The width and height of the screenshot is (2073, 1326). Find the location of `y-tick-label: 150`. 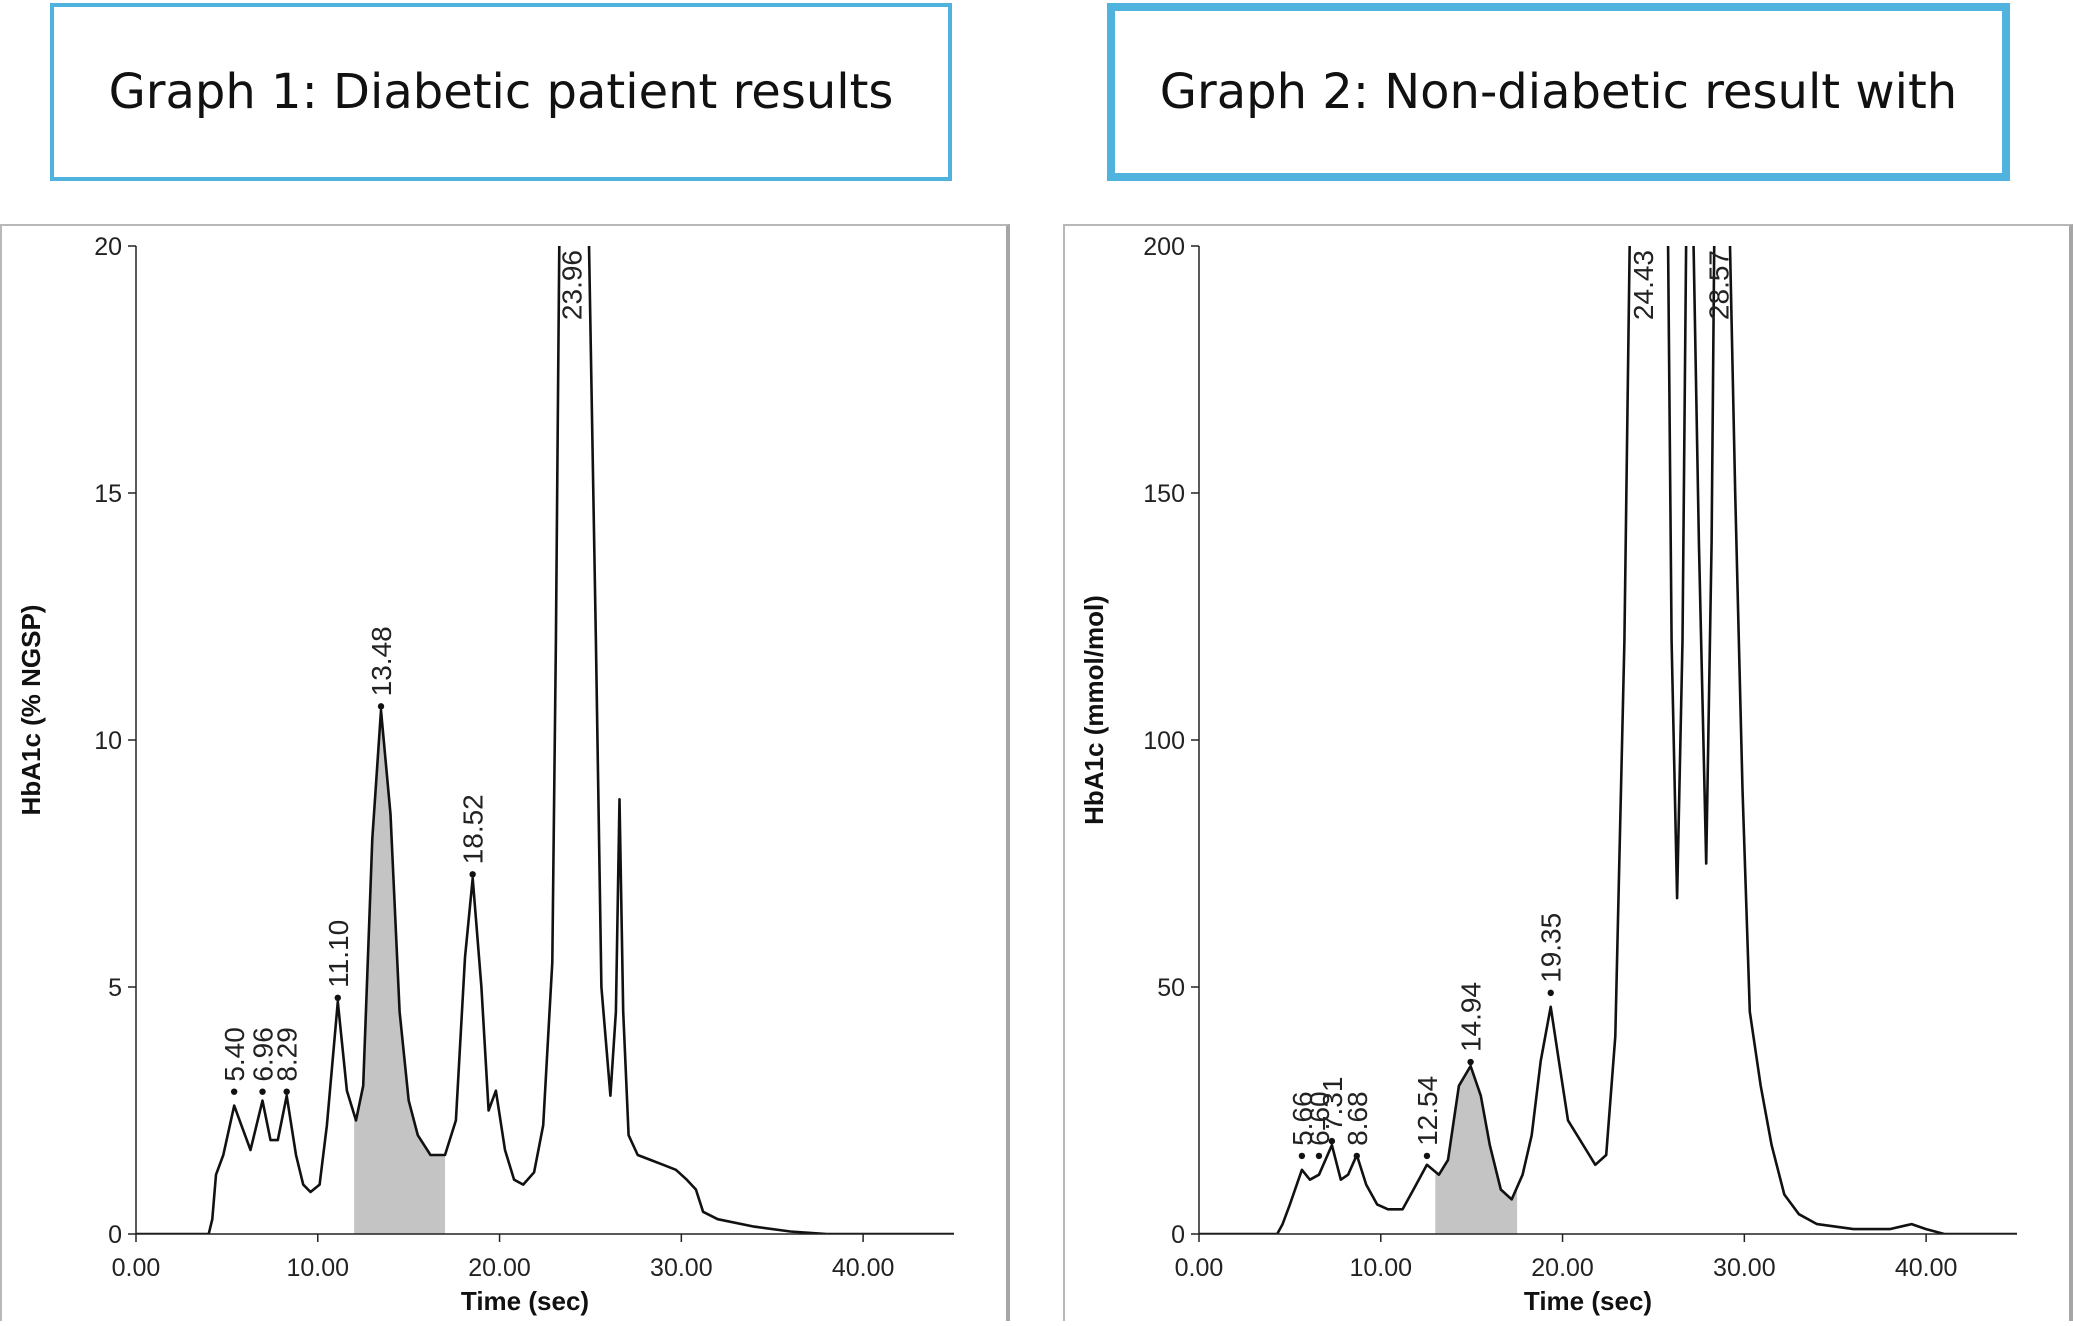

y-tick-label: 150 is located at coordinates (1164, 494).